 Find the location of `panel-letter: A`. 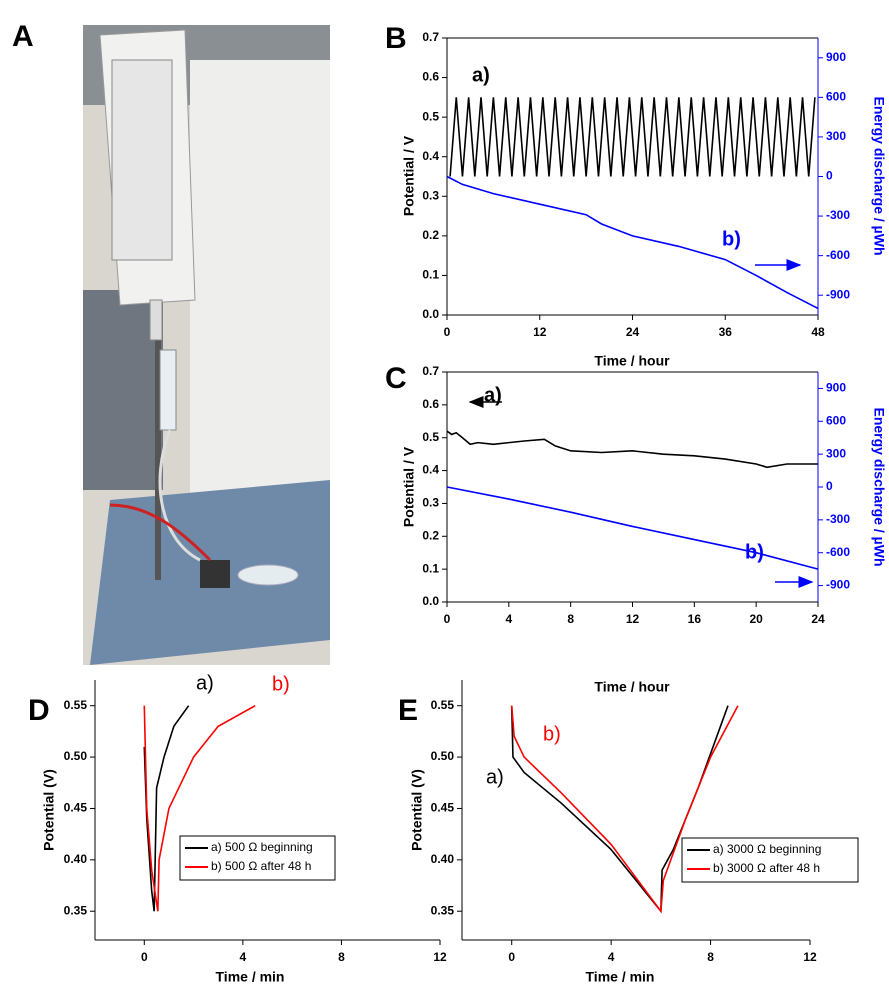

panel-letter: A is located at coordinates (23, 36).